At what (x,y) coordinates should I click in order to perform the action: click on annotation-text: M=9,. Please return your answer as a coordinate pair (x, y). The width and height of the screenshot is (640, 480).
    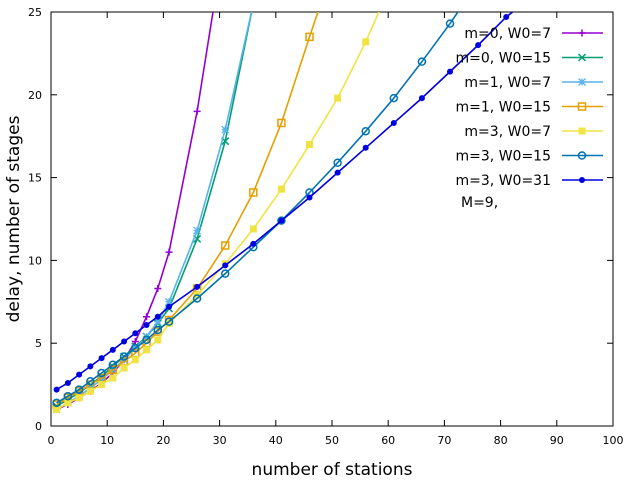
    Looking at the image, I should click on (479, 203).